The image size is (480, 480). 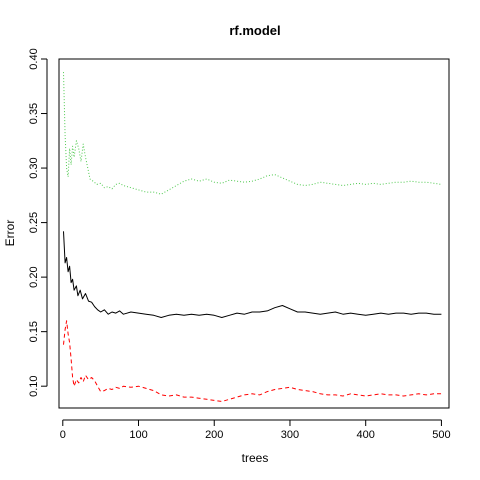 What do you see at coordinates (290, 435) in the screenshot?
I see `x-tick-label: 300` at bounding box center [290, 435].